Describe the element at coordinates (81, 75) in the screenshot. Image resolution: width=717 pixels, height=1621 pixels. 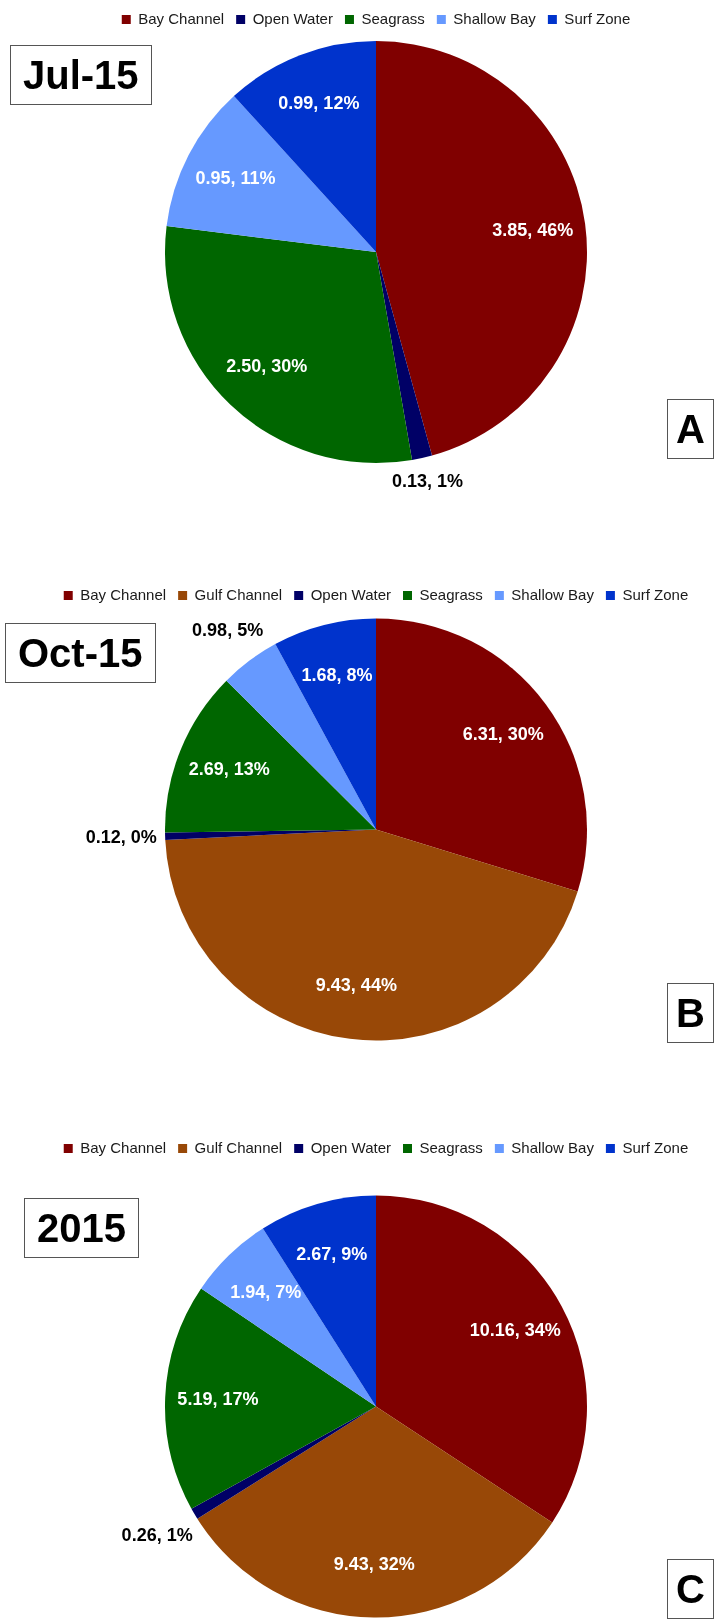
I see `text: Jul-15` at that location.